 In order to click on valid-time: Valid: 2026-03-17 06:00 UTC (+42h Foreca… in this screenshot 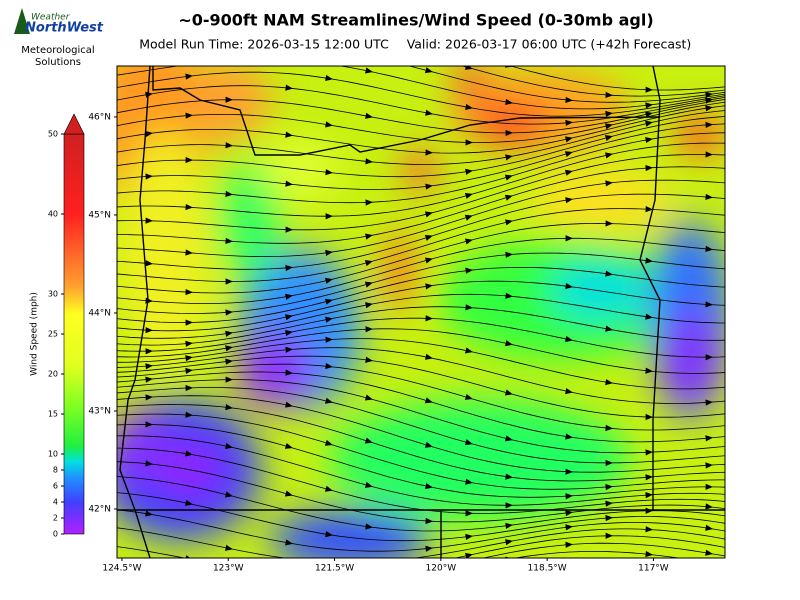, I will do `click(549, 44)`.